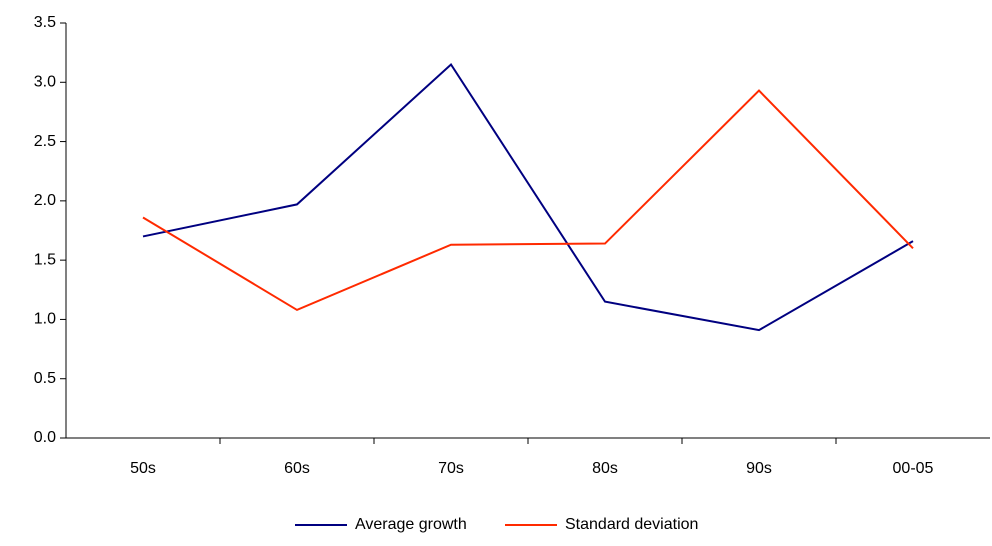  I want to click on legend-label: Standard deviation, so click(631, 524).